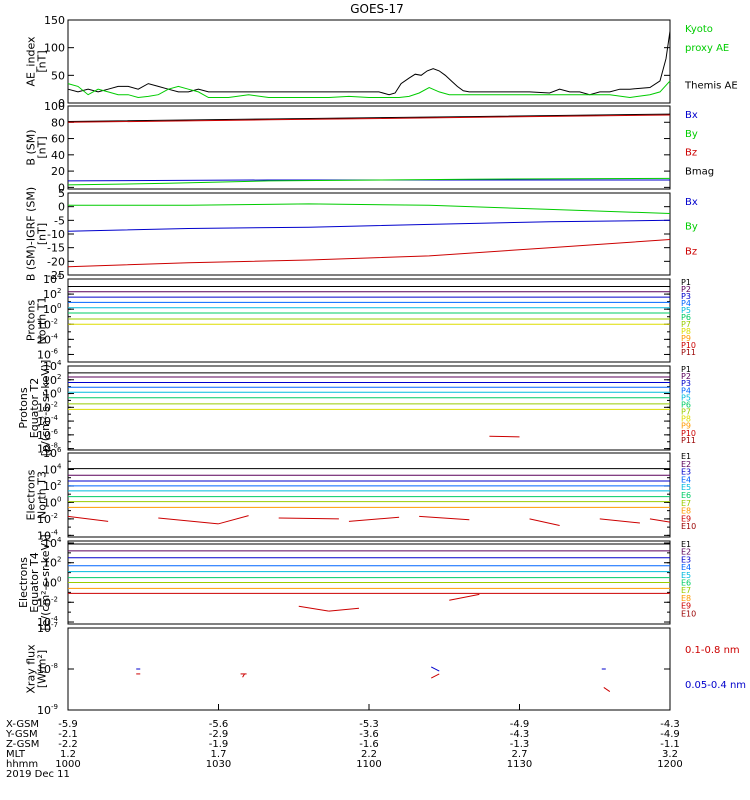 Image resolution: width=750 pixels, height=800 pixels. What do you see at coordinates (59, 220) in the screenshot?
I see `y-tick-label: -5` at bounding box center [59, 220].